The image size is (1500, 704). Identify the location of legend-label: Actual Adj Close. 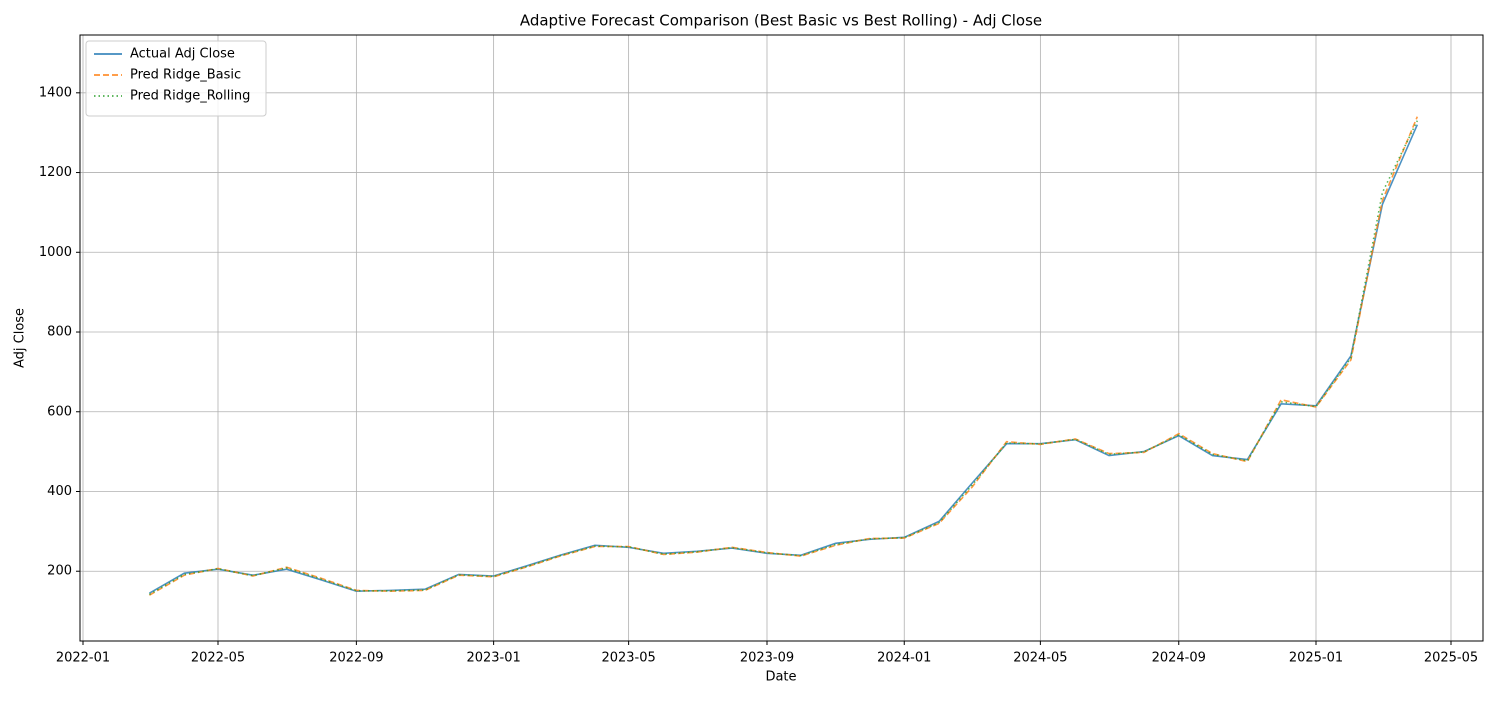
(182, 54).